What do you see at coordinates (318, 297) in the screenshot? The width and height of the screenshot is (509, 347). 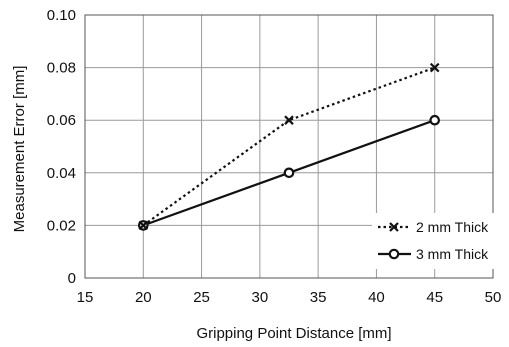 I see `x-tick-label: 35` at bounding box center [318, 297].